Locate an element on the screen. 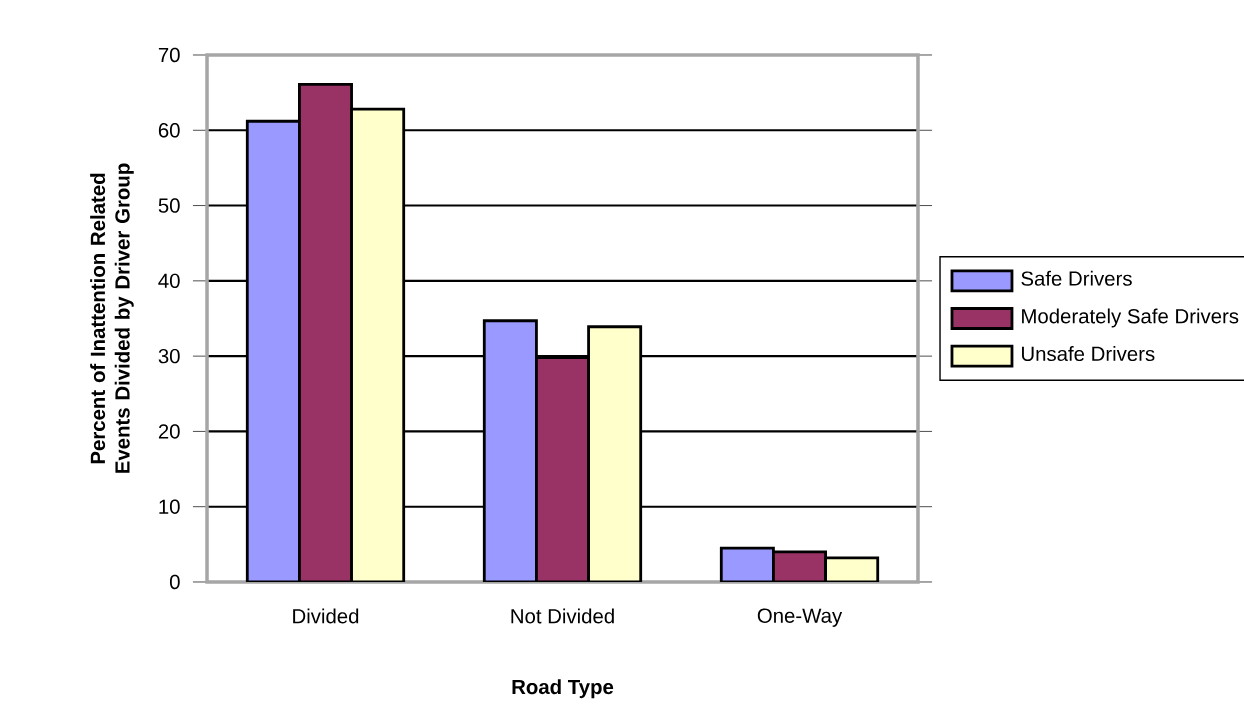 The width and height of the screenshot is (1244, 711). y-tick-label: 0 is located at coordinates (174, 582).